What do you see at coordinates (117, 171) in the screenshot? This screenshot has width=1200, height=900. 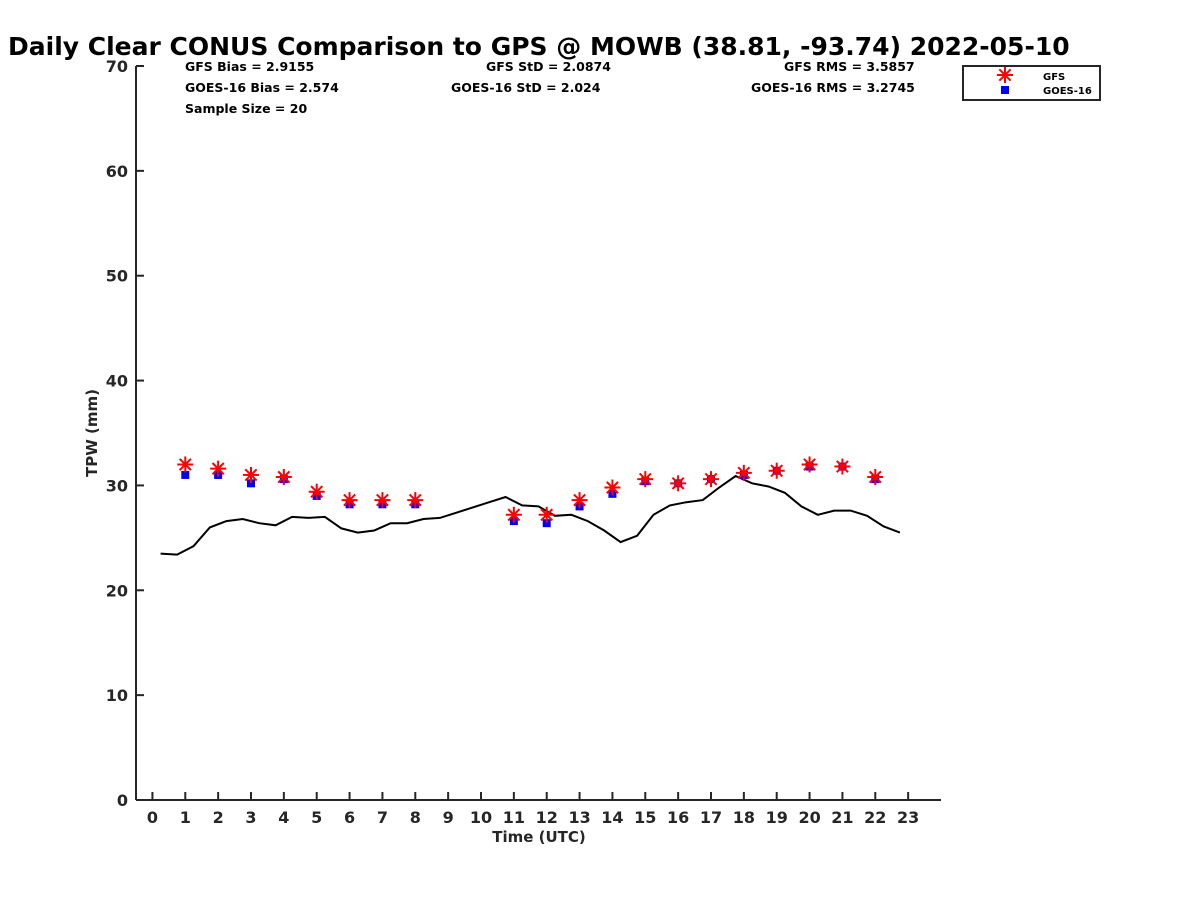 I see `y-tick-label: 60` at bounding box center [117, 171].